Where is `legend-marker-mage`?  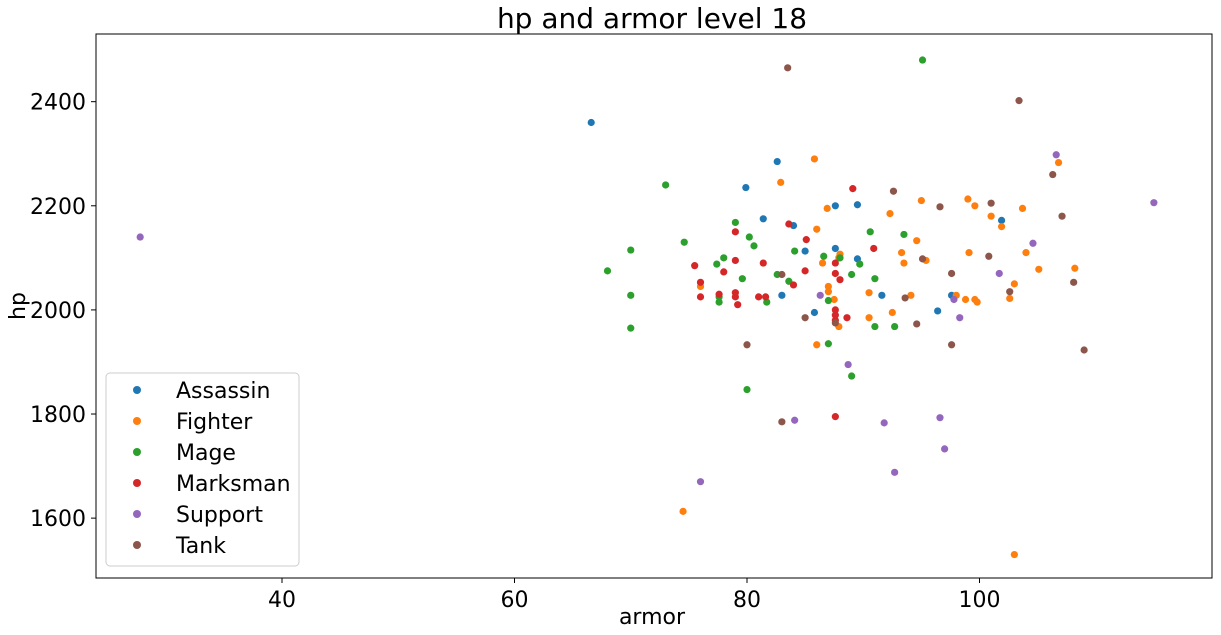
legend-marker-mage is located at coordinates (137, 452).